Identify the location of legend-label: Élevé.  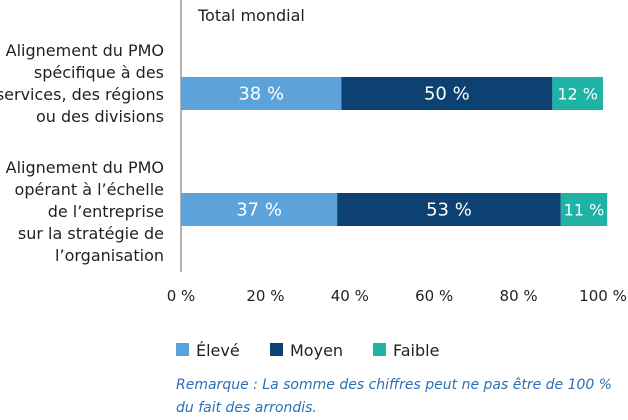
(218, 350).